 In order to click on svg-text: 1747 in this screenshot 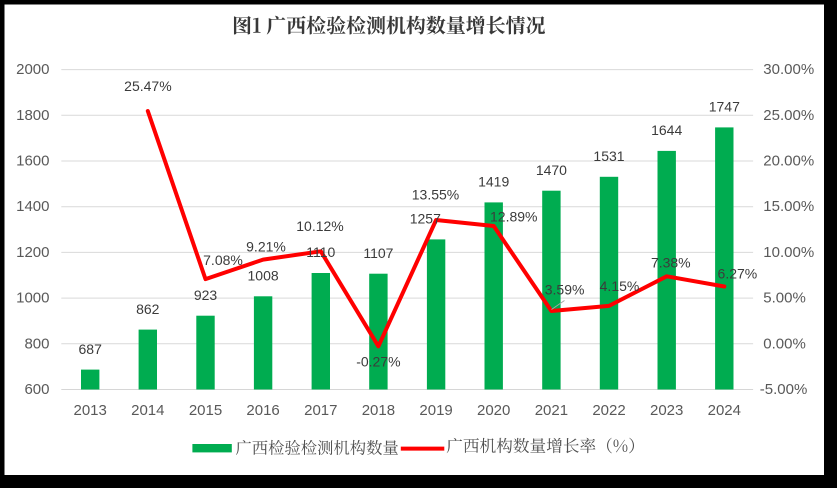, I will do `click(724, 107)`.